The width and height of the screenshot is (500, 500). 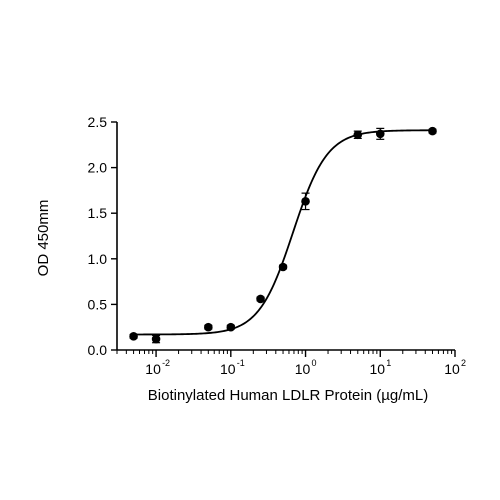 What do you see at coordinates (241, 363) in the screenshot?
I see `x-tick-label-exponent: -1` at bounding box center [241, 363].